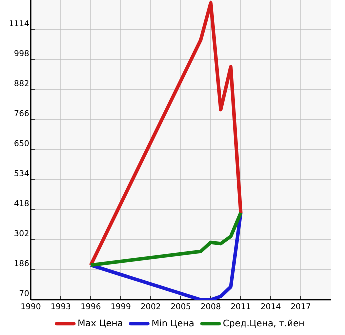 This screenshot has width=345, height=335. I want to click on legend-label: Max Цена, so click(100, 324).